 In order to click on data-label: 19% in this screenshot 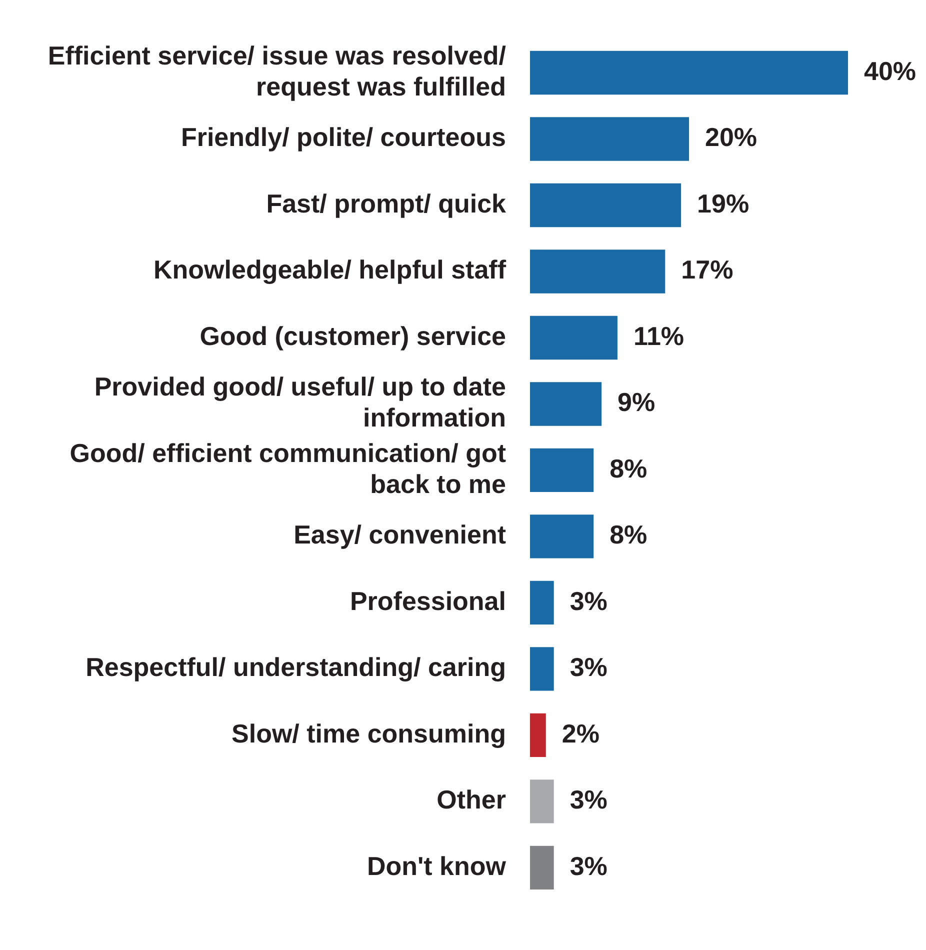, I will do `click(723, 203)`.